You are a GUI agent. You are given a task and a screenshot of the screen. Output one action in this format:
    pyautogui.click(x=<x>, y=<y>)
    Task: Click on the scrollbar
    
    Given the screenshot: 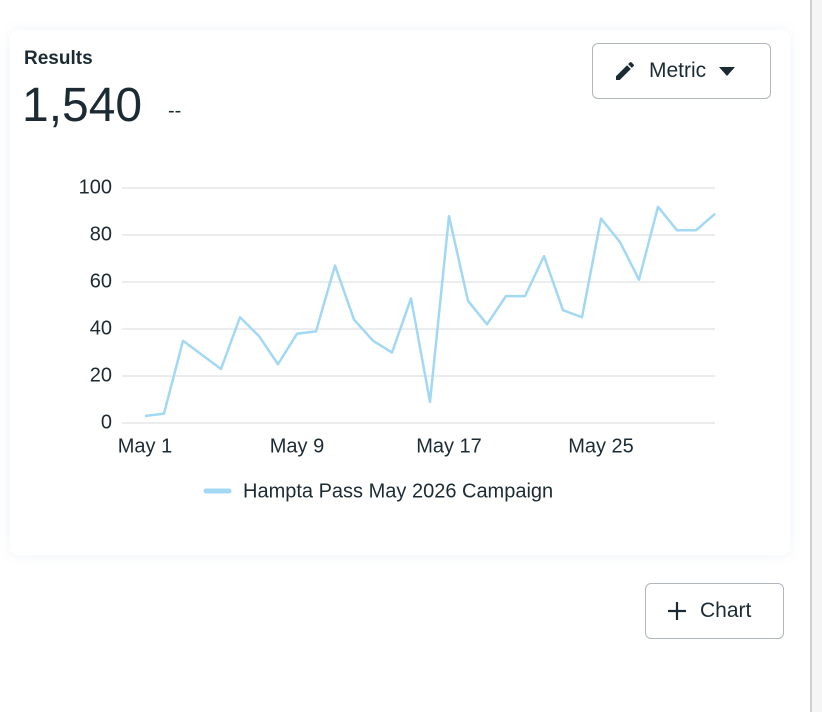 What is the action you would take?
    pyautogui.click(x=816, y=356)
    